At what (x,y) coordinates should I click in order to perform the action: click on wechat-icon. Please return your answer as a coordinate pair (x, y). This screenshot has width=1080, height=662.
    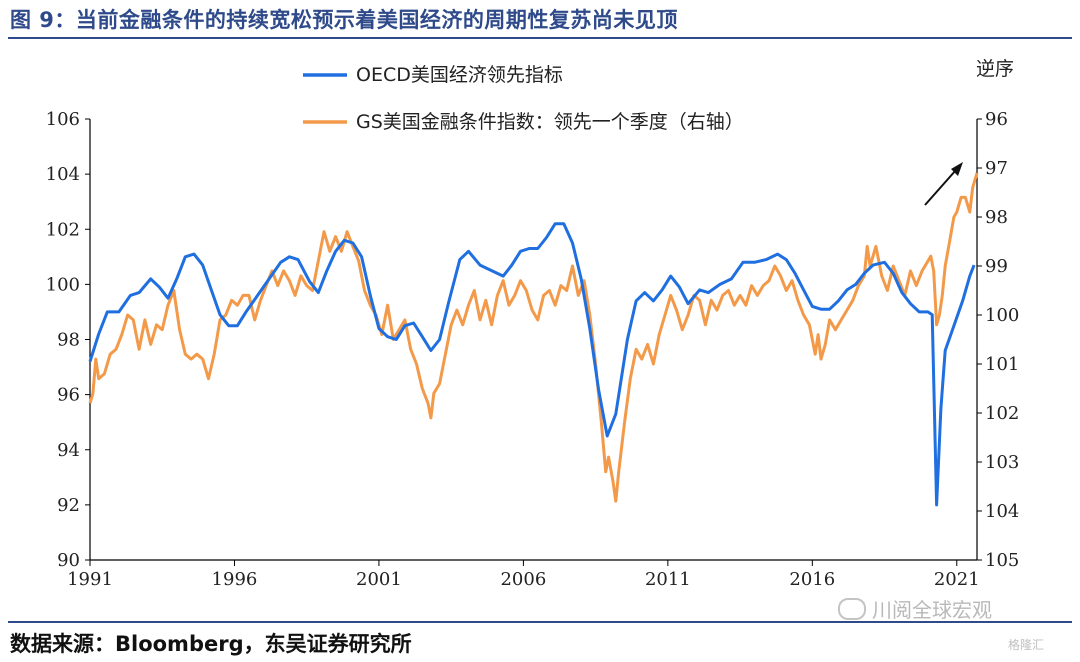
    Looking at the image, I should click on (852, 608).